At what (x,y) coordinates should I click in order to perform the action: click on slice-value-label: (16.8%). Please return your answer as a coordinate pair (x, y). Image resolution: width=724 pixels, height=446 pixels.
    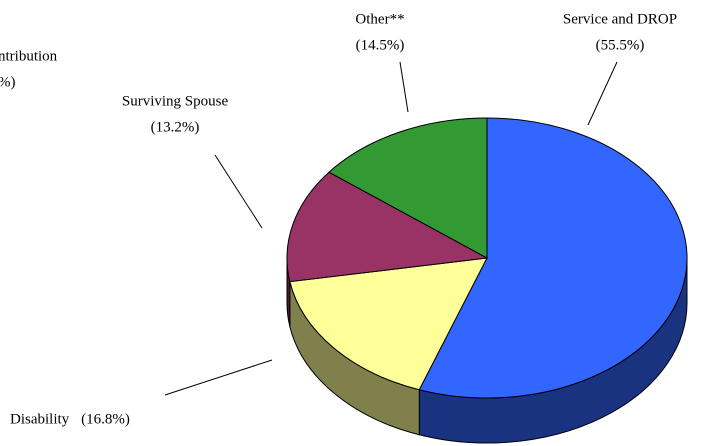
    Looking at the image, I should click on (105, 419).